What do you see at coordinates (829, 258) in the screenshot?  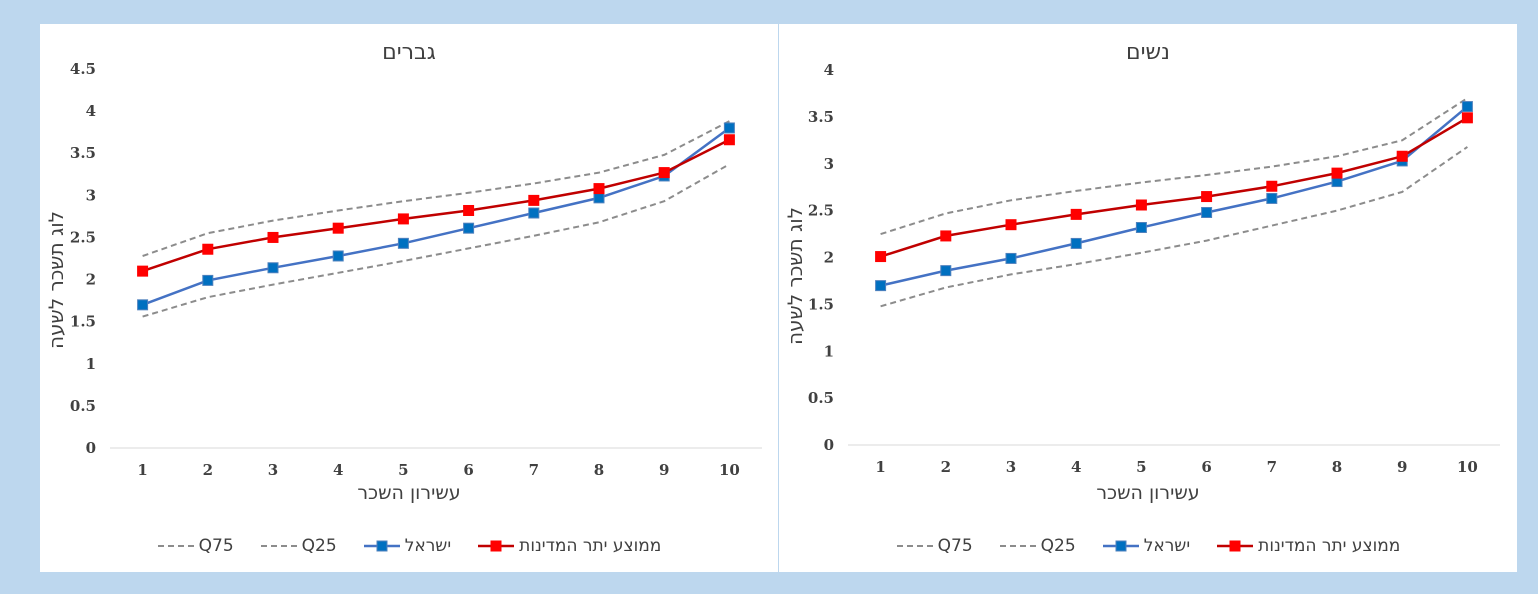 I see `y-tick-label-women: 2` at bounding box center [829, 258].